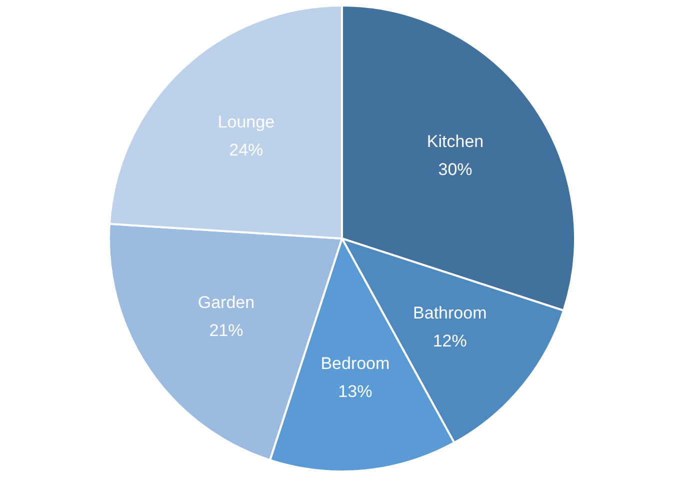 This screenshot has height=477, width=691. What do you see at coordinates (355, 363) in the screenshot?
I see `slice-label: Bedroom` at bounding box center [355, 363].